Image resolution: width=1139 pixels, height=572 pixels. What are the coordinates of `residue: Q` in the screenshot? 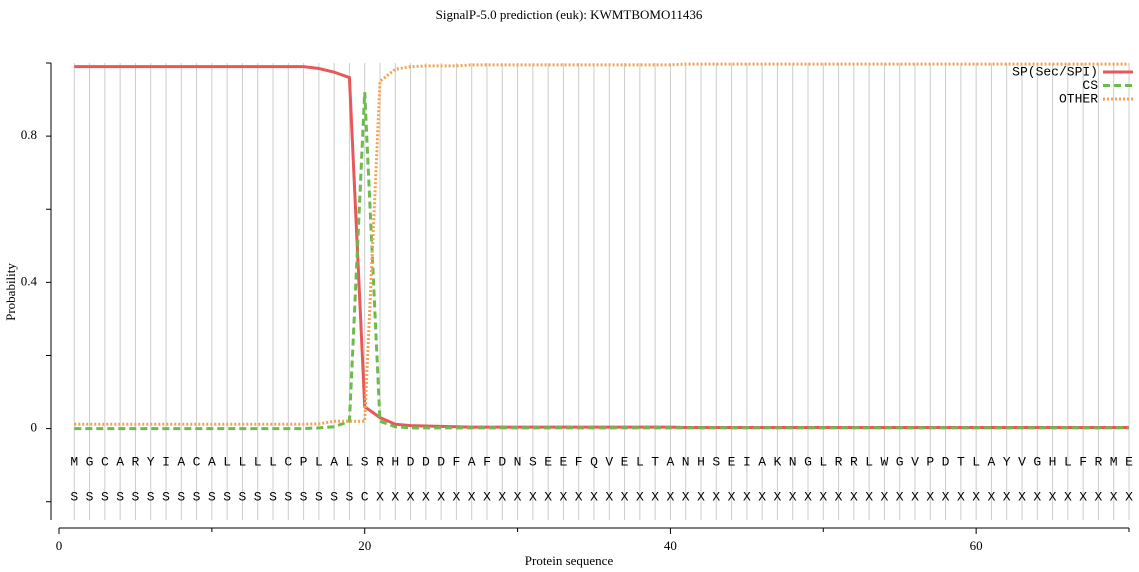 It's located at (594, 461).